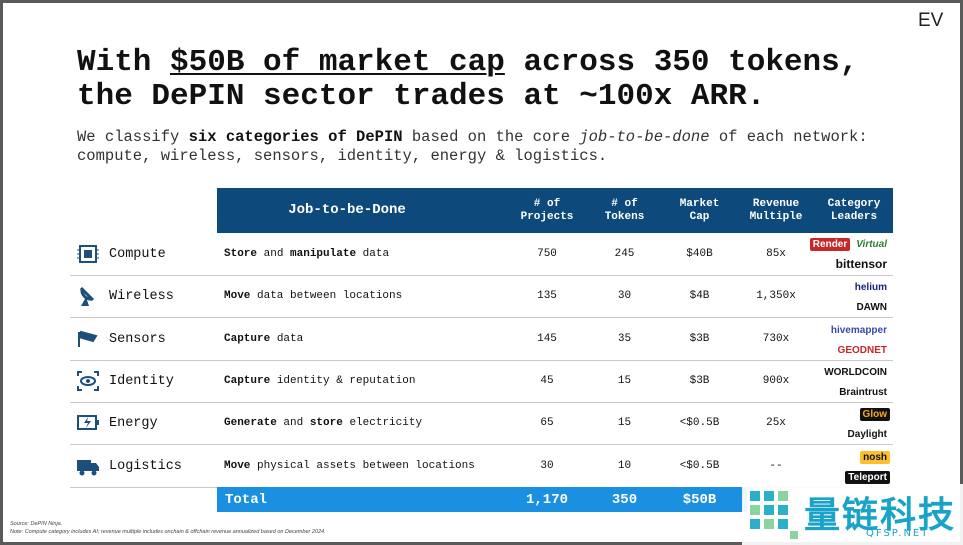 The width and height of the screenshot is (963, 545). What do you see at coordinates (36, 524) in the screenshot?
I see `footnote: Source: DePIN Ninja.` at bounding box center [36, 524].